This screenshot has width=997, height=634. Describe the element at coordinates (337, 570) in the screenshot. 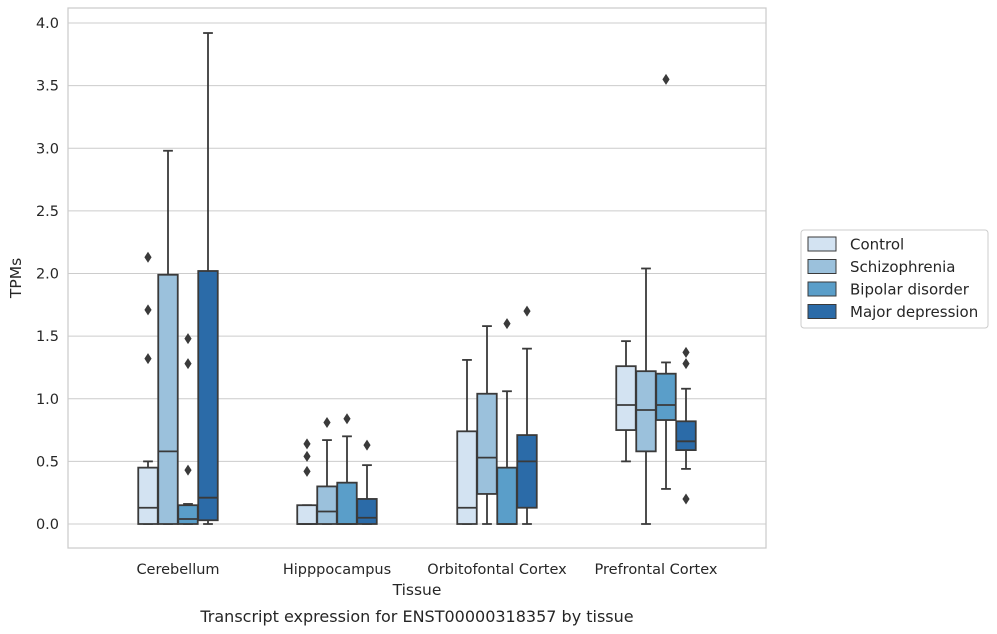

I see `x-tick-label: Hipppocampus` at that location.